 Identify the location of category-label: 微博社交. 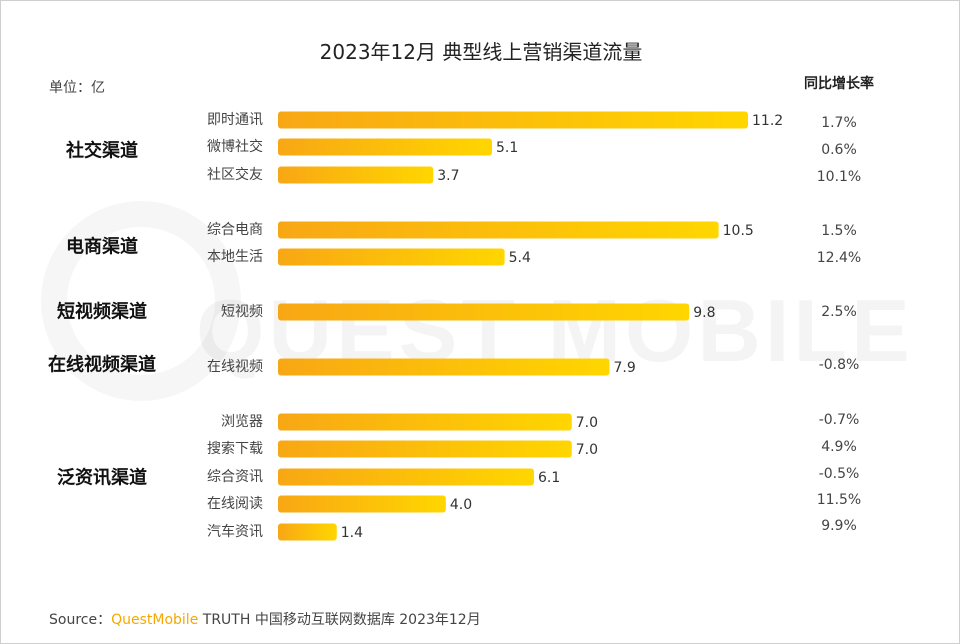
(235, 146).